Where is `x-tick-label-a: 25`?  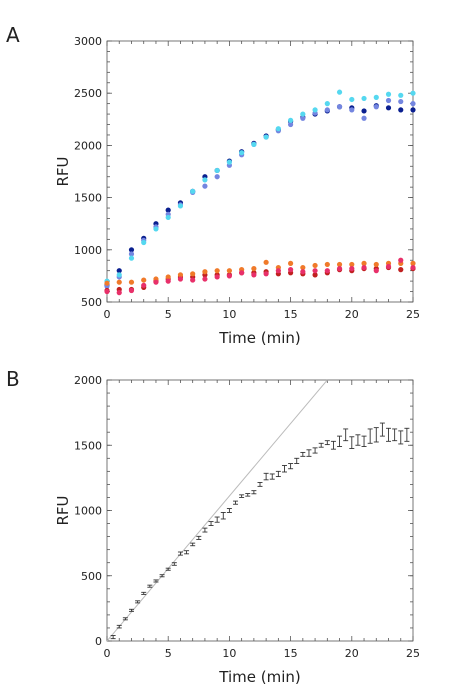
x-tick-label-a: 25 is located at coordinates (413, 314).